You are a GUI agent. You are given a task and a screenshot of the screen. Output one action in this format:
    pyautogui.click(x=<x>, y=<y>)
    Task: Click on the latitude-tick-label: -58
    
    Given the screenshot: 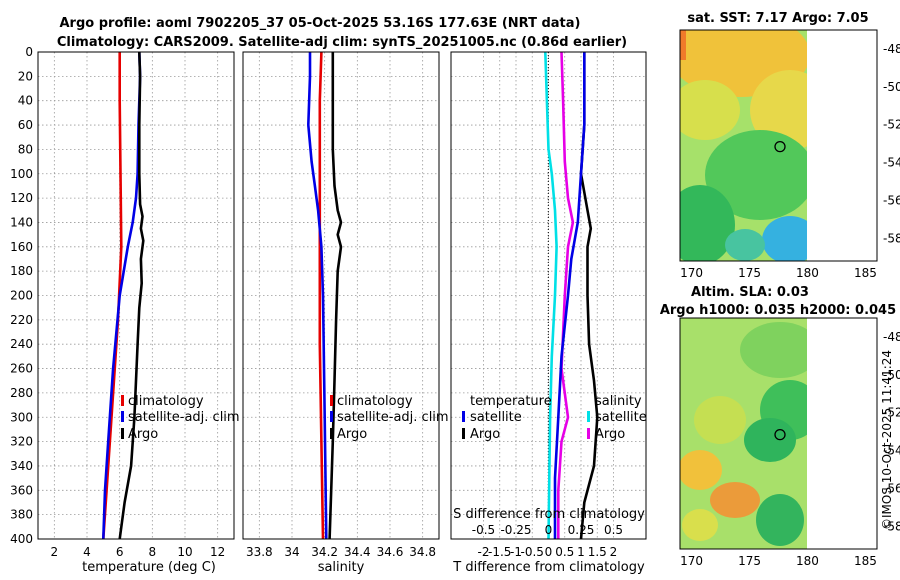 What is the action you would take?
    pyautogui.click(x=891, y=238)
    